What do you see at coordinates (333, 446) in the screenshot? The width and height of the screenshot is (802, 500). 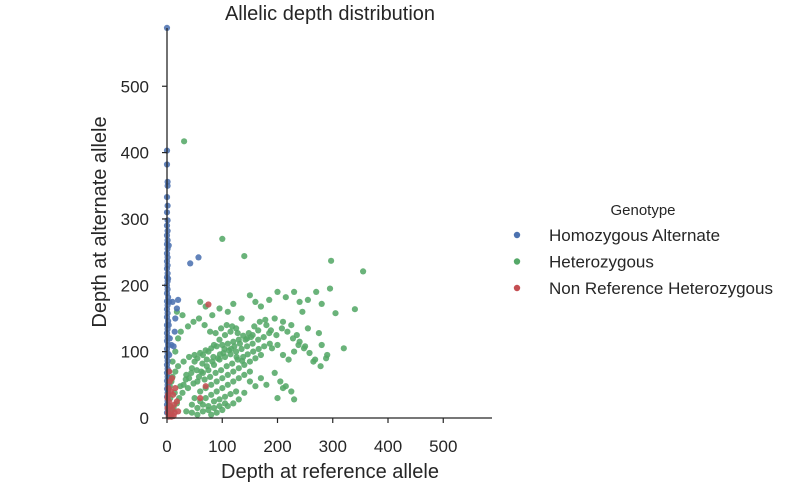 I see `x-tick-label: 300` at bounding box center [333, 446].